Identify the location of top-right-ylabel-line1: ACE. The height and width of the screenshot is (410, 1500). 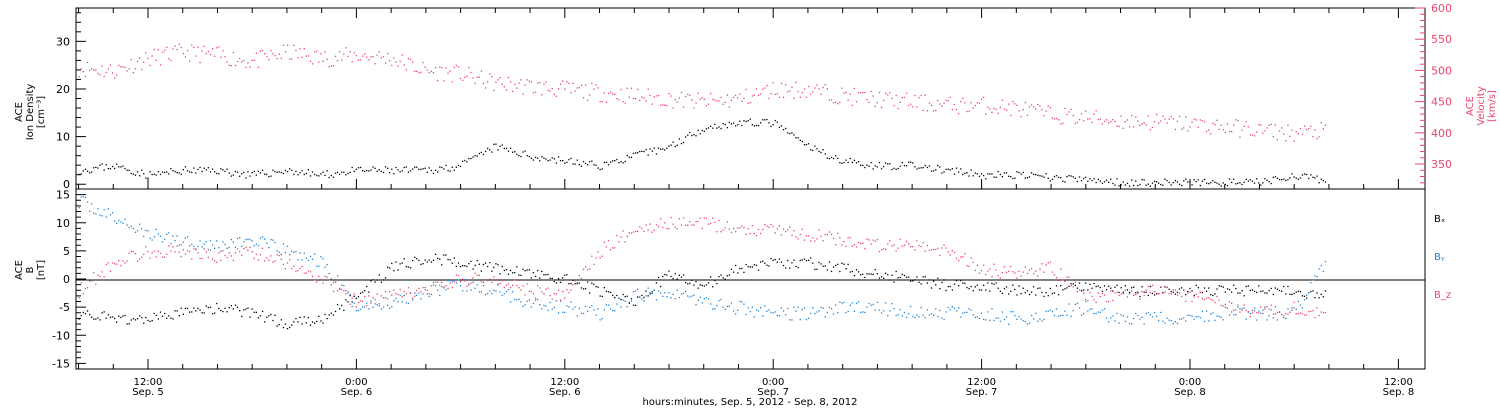
(1470, 106).